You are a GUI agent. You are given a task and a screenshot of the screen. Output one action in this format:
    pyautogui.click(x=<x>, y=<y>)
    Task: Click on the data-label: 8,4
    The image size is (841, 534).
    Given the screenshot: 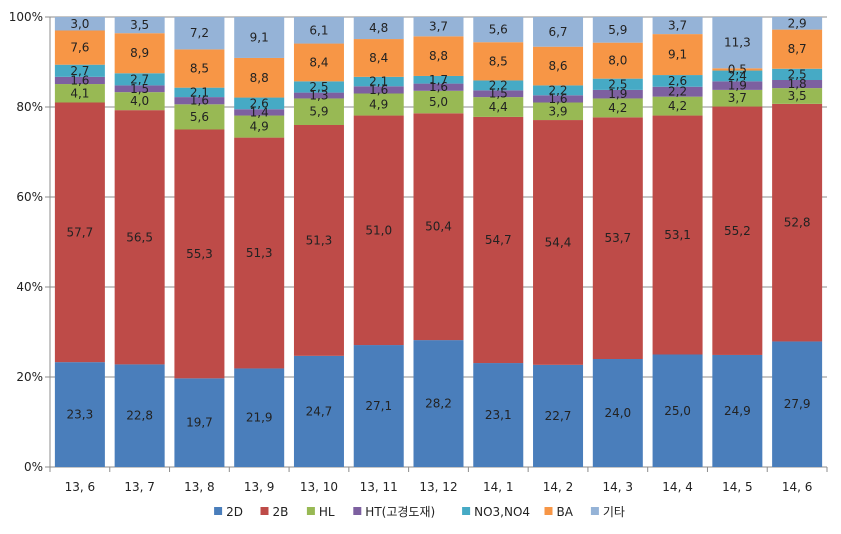 What is the action you would take?
    pyautogui.click(x=378, y=58)
    